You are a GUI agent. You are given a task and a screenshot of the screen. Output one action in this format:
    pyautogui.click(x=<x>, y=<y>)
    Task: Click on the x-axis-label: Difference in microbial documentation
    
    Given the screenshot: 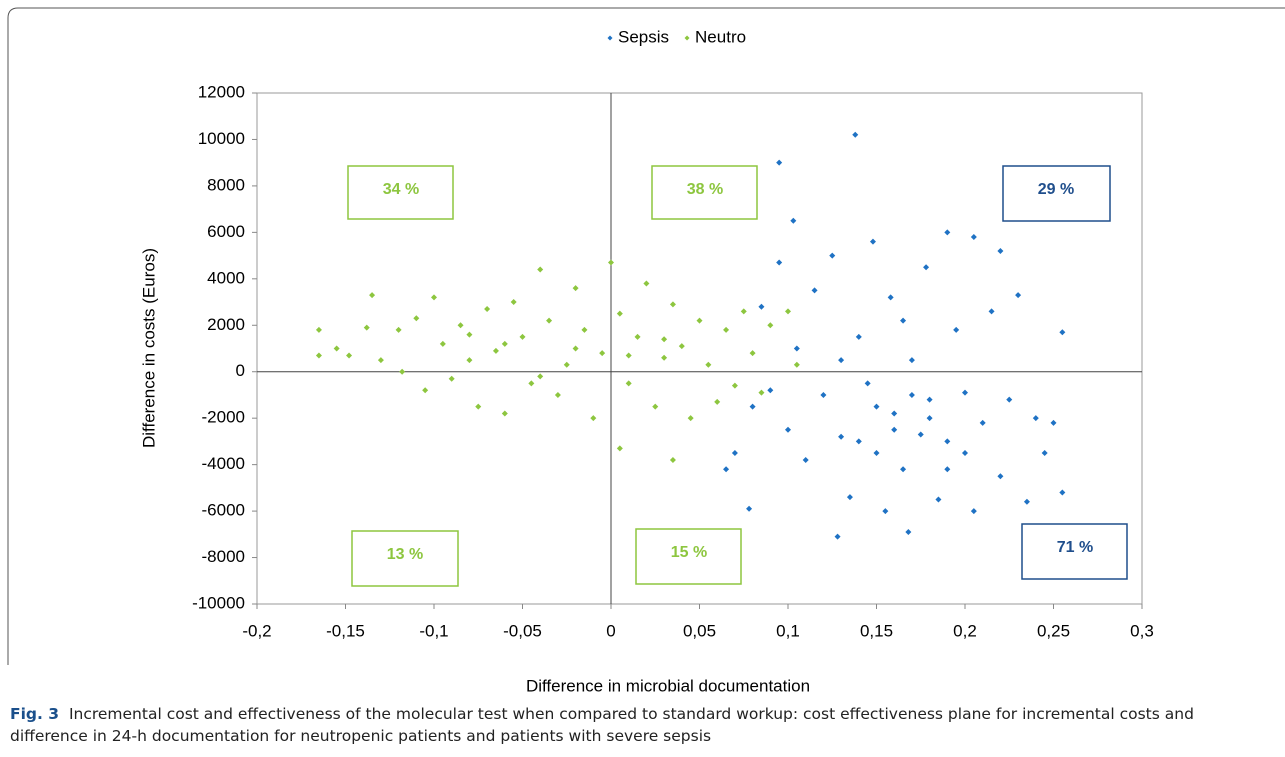 What is the action you would take?
    pyautogui.click(x=668, y=685)
    